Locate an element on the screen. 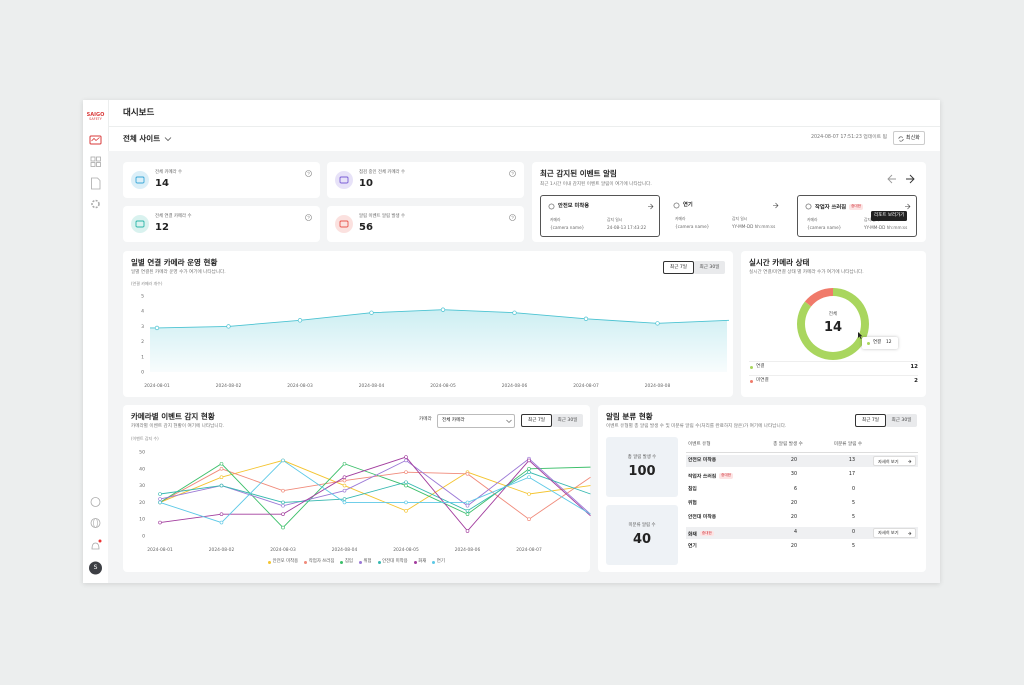 The width and height of the screenshot is (1024, 685). row-highlight is located at coordinates (802, 532).